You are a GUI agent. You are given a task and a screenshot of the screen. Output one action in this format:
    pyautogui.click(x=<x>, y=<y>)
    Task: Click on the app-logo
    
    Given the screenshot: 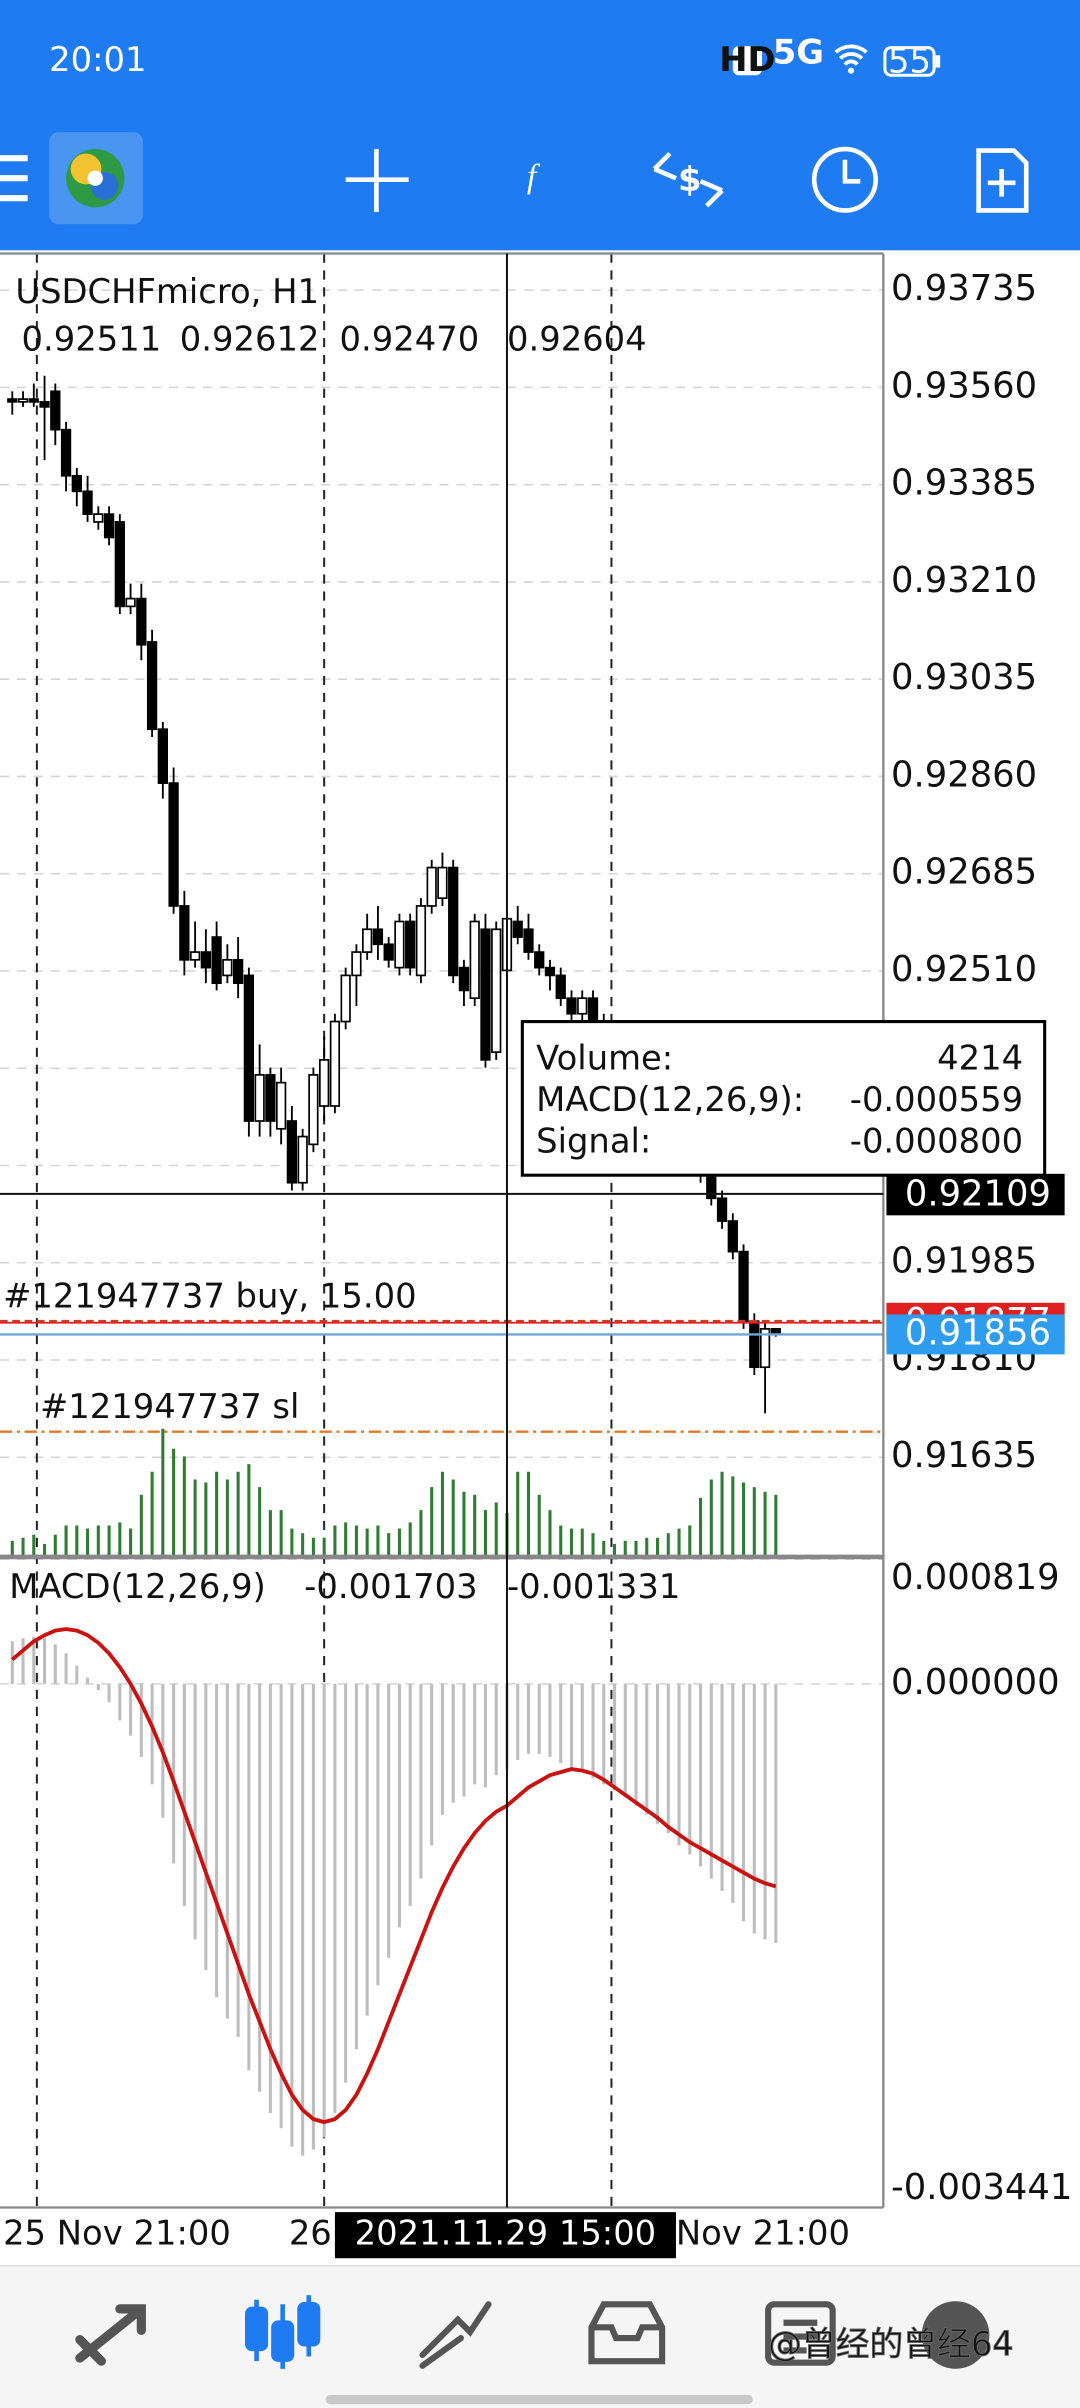 What is the action you would take?
    pyautogui.click(x=96, y=178)
    